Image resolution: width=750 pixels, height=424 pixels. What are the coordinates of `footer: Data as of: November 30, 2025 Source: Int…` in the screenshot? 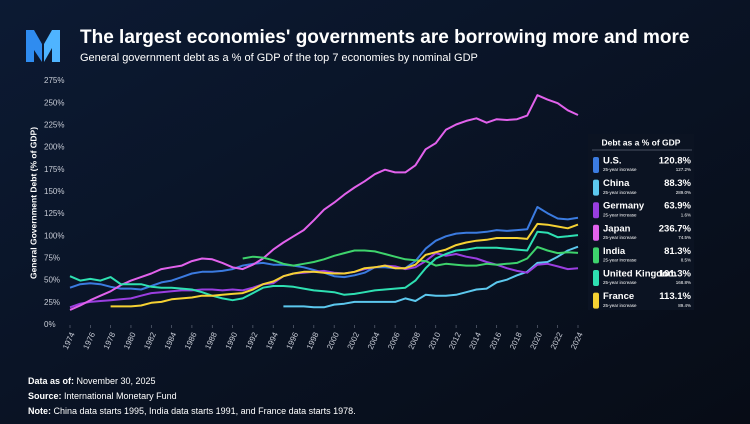 It's located at (192, 396).